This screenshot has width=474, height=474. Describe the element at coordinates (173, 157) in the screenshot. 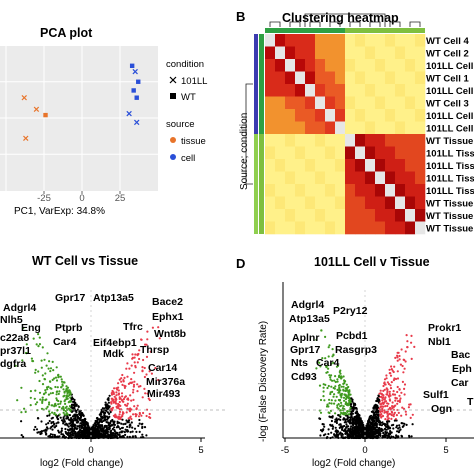

I see `legend-cell-dot` at that location.